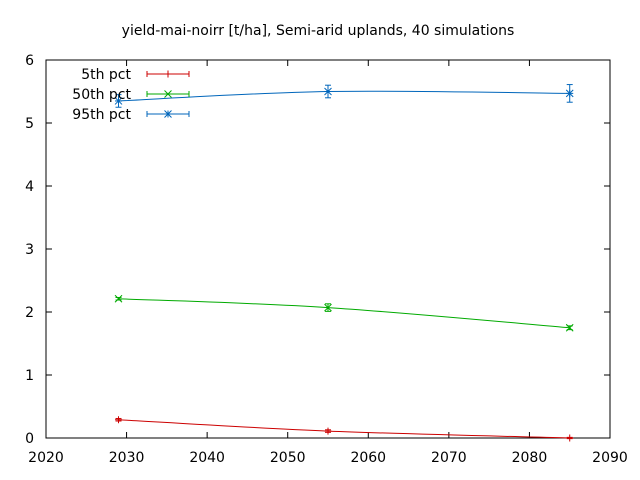 This screenshot has height=480, width=640. Describe the element at coordinates (207, 458) in the screenshot. I see `x-tick-label: 2040` at that location.